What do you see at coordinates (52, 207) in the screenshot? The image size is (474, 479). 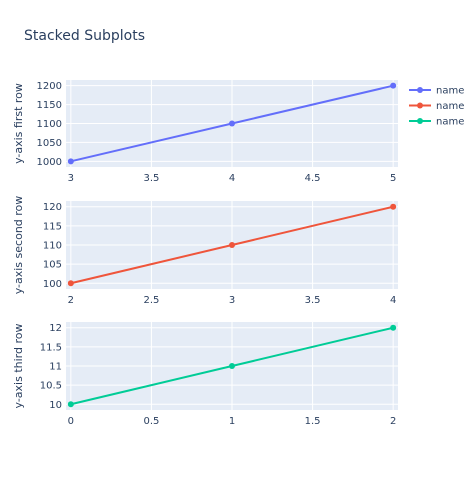 I see `y-tick-label: 120` at bounding box center [52, 207].